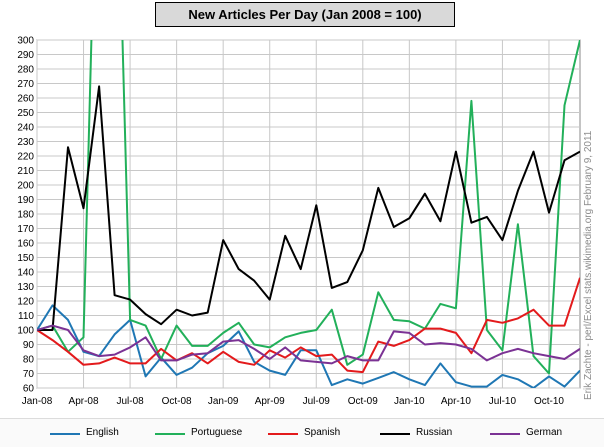  Describe the element at coordinates (25, 186) in the screenshot. I see `y-tick-label: 200` at that location.